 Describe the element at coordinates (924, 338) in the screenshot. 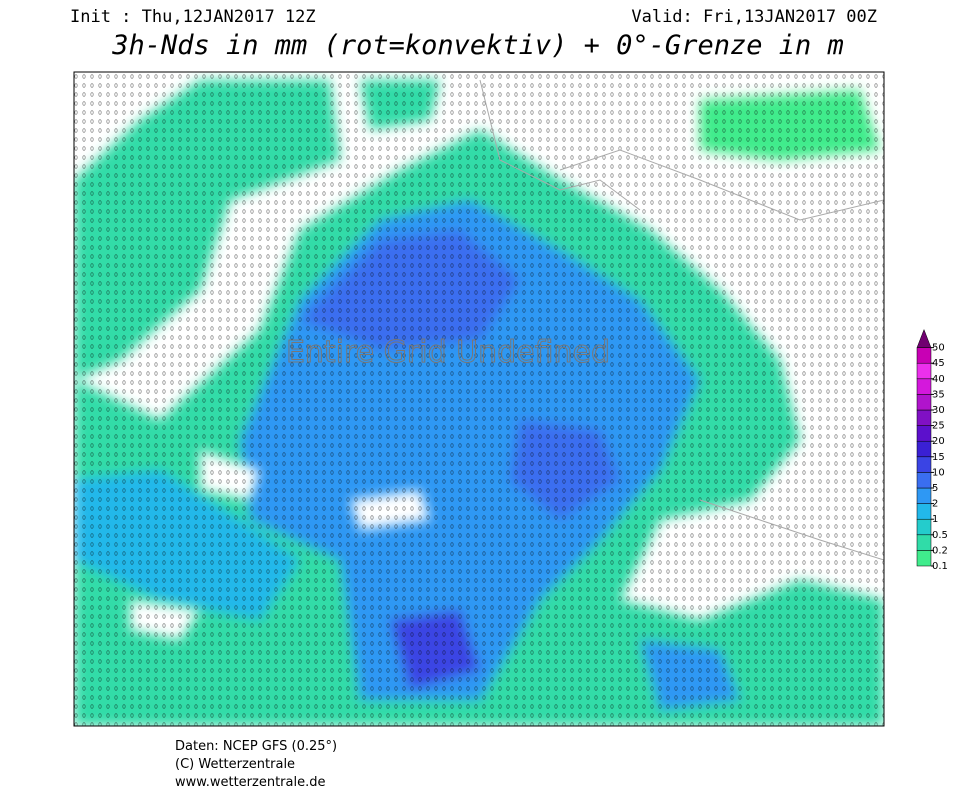

I see `colorbar-arrow` at that location.